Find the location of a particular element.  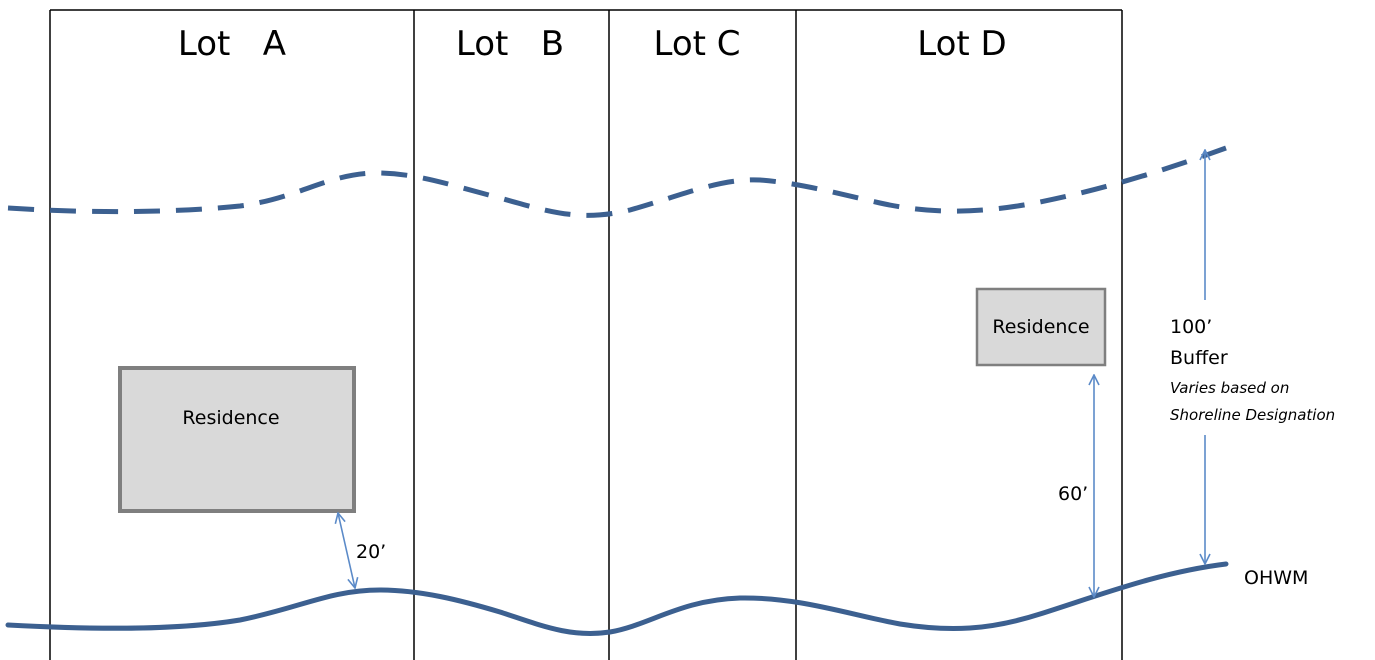

buffer-note-line-1: Varies based on is located at coordinates (1229, 388).